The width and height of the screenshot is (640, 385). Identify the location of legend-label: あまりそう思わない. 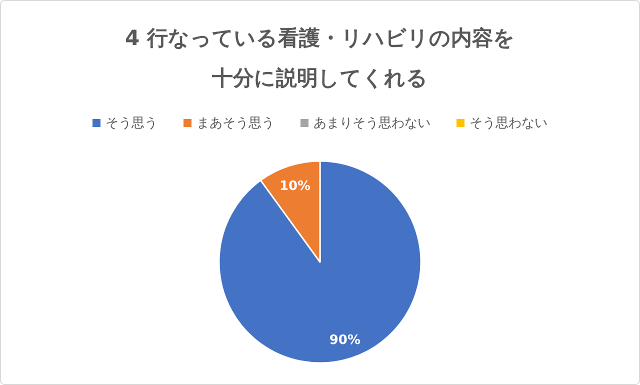
(372, 123).